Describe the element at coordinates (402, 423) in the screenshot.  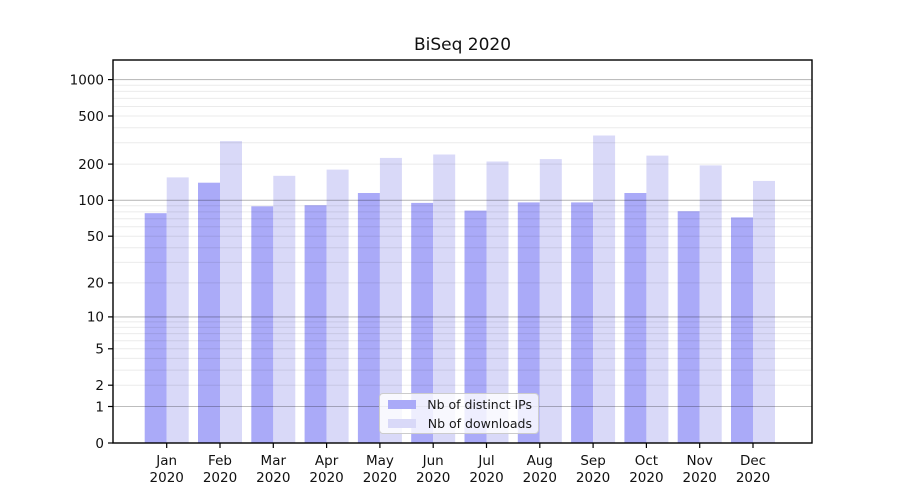
I see `legend-swatch-downloads` at that location.